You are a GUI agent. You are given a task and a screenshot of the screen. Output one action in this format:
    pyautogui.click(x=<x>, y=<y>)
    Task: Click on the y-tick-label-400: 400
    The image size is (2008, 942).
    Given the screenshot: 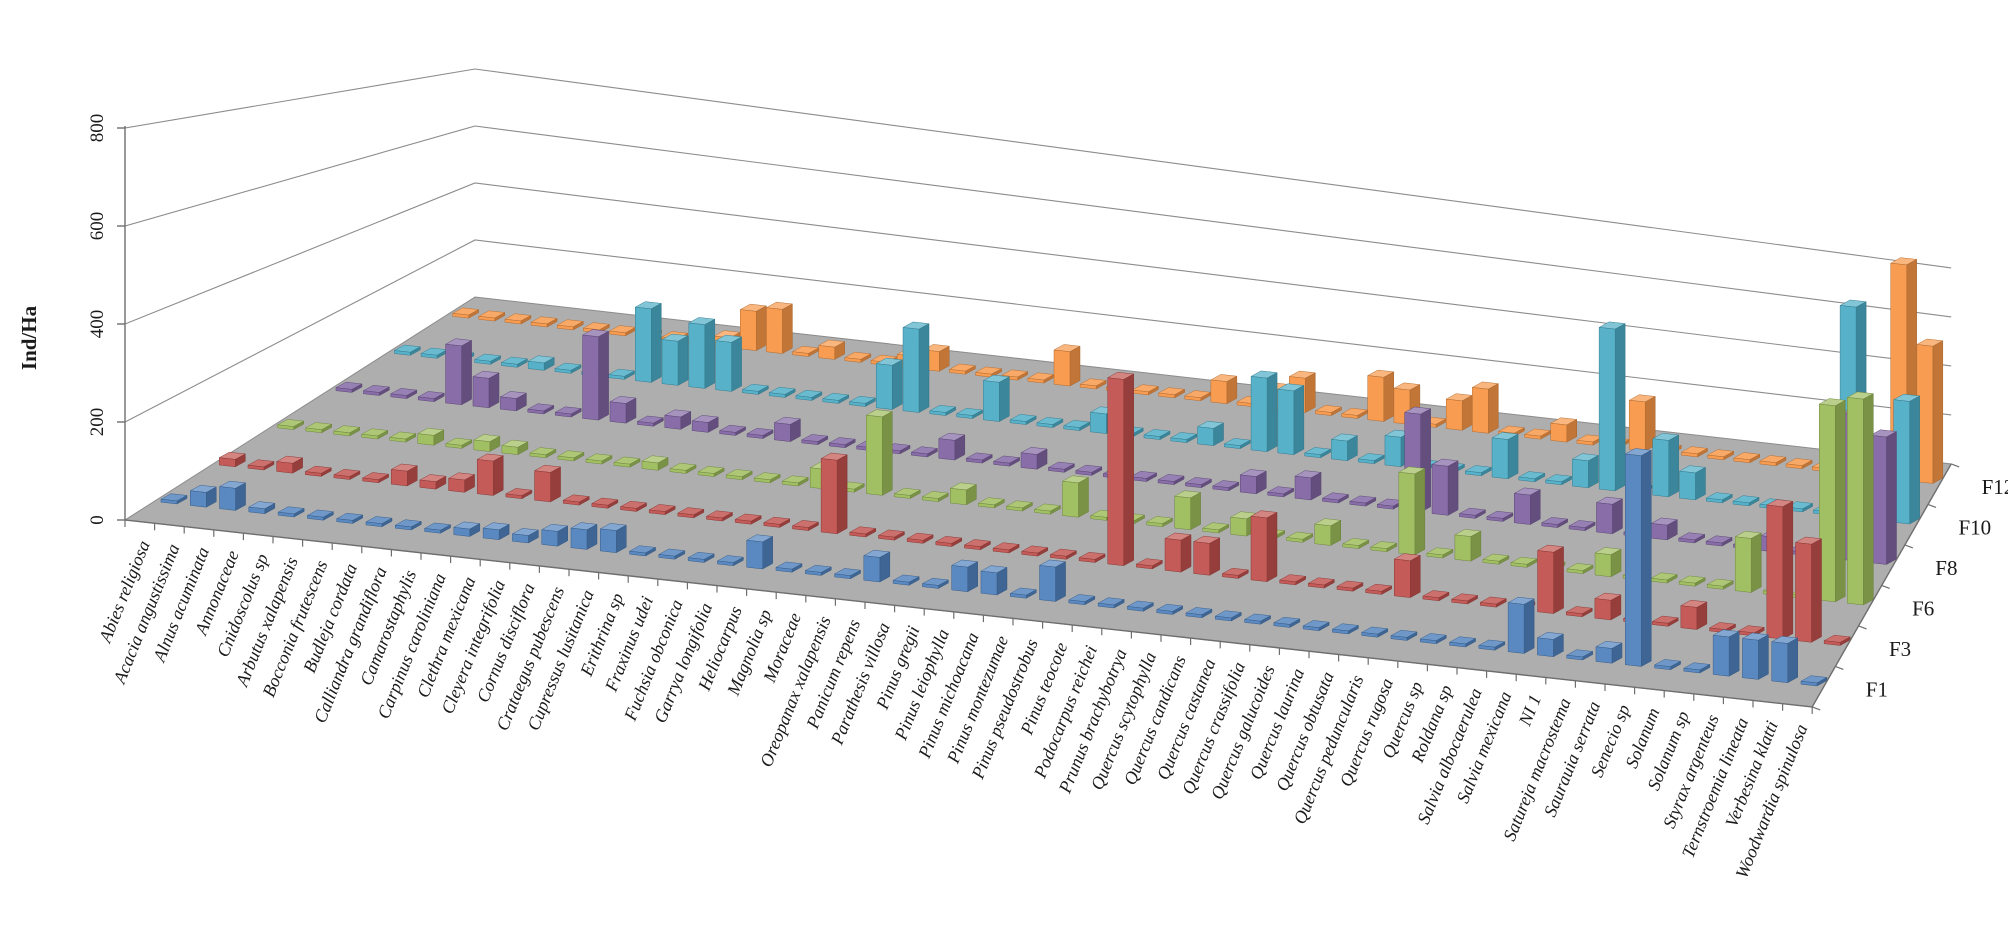 What is the action you would take?
    pyautogui.click(x=97, y=324)
    